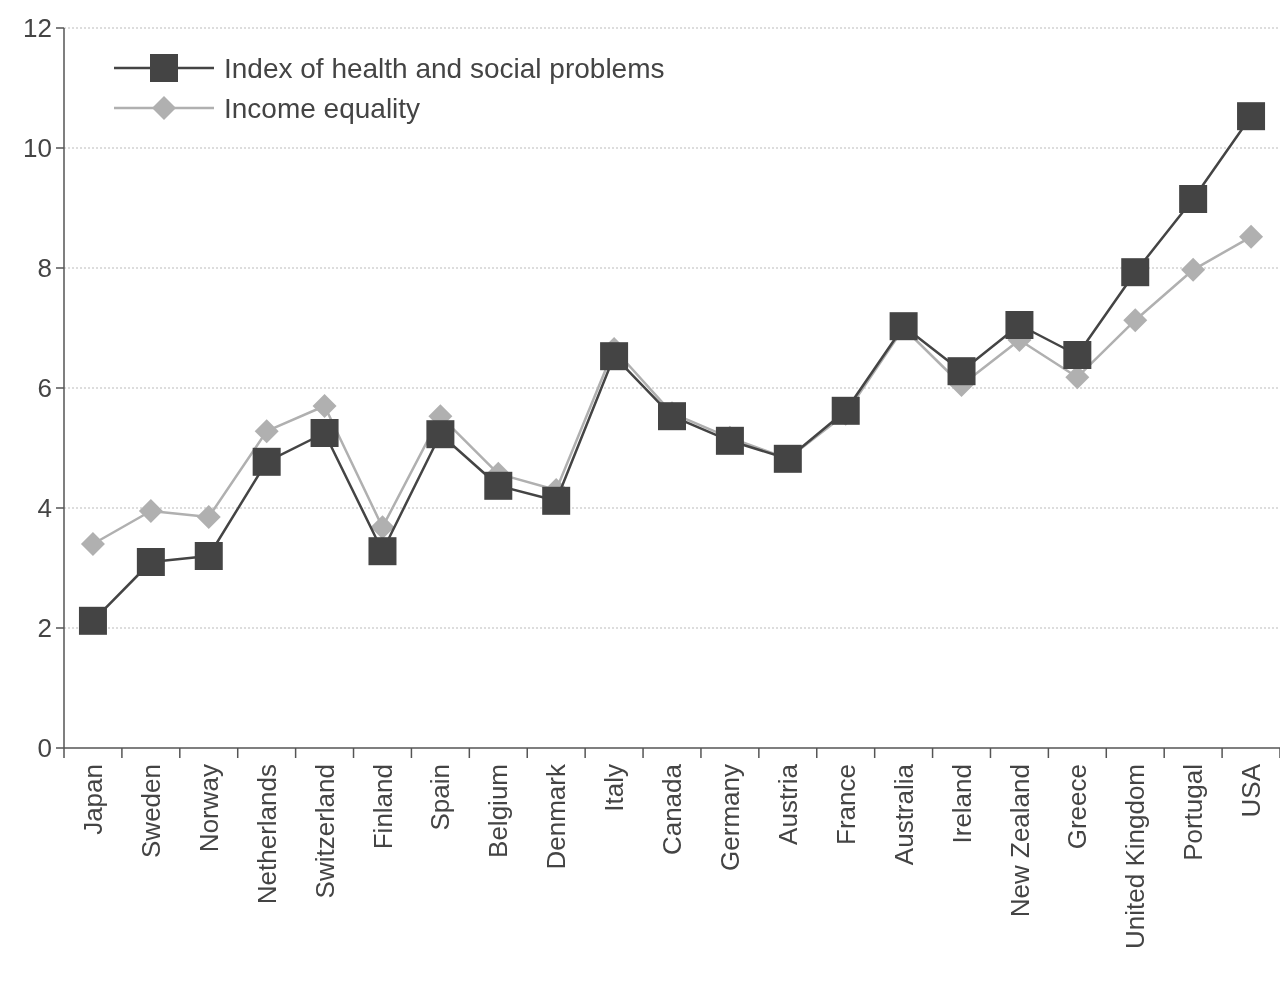 This screenshot has height=1001, width=1288. I want to click on x-tick-label: Belgium, so click(498, 811).